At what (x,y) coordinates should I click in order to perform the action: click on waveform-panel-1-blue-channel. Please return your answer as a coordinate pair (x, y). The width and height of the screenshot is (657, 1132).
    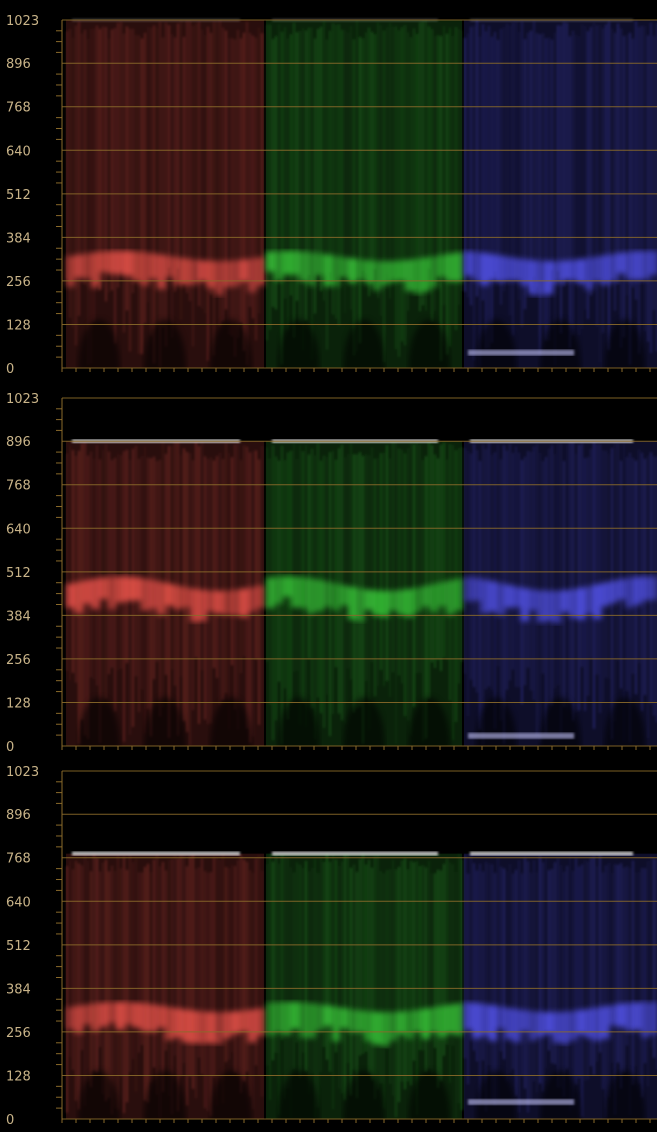
    Looking at the image, I should click on (560, 217).